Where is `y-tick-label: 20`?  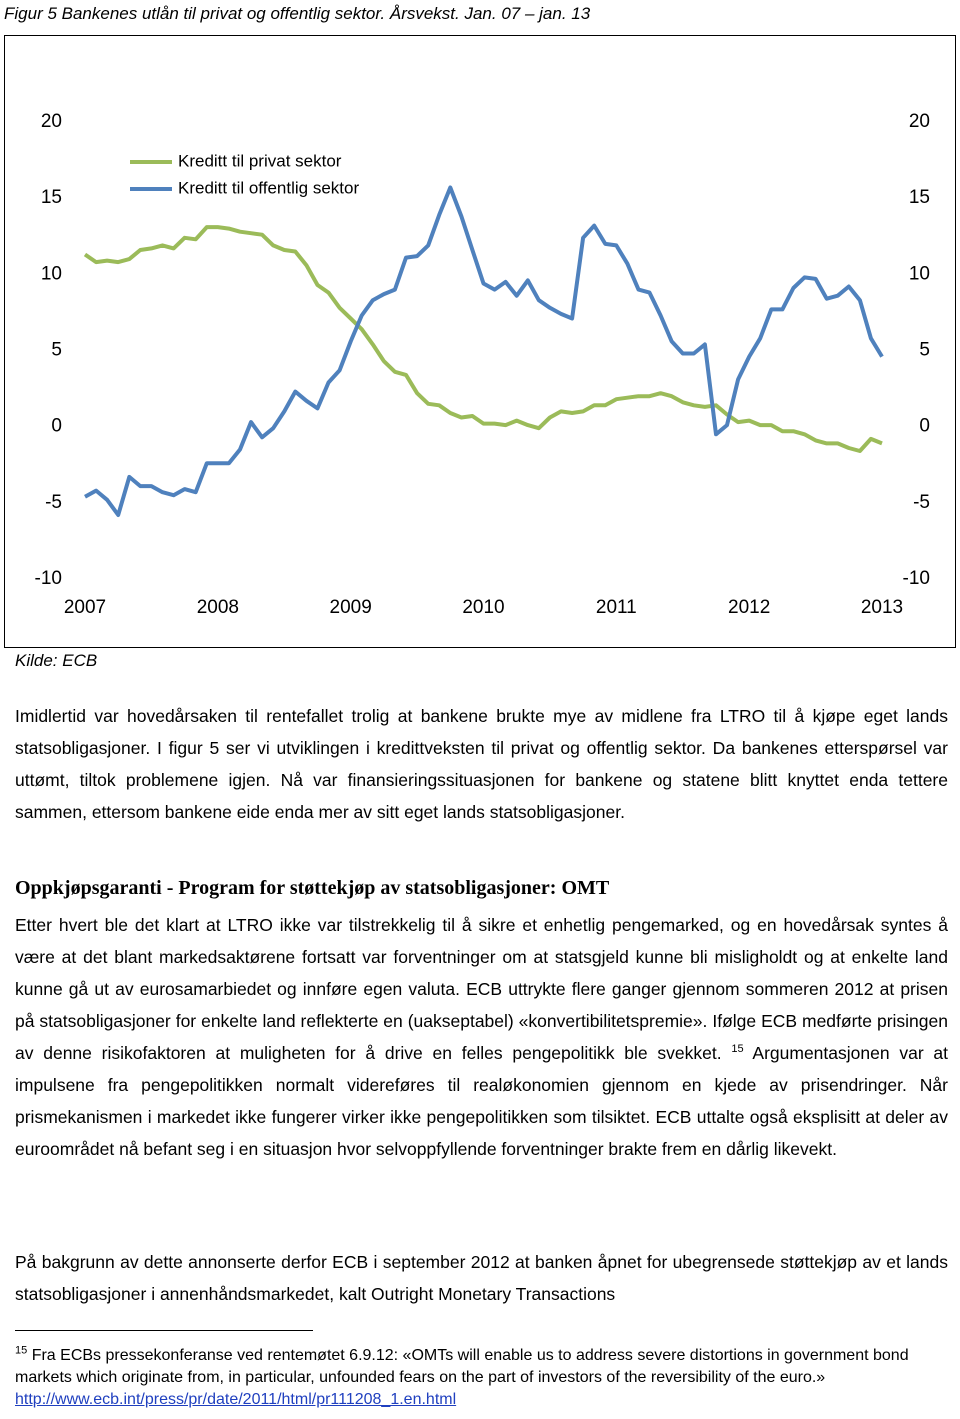 y-tick-label: 20 is located at coordinates (51, 121).